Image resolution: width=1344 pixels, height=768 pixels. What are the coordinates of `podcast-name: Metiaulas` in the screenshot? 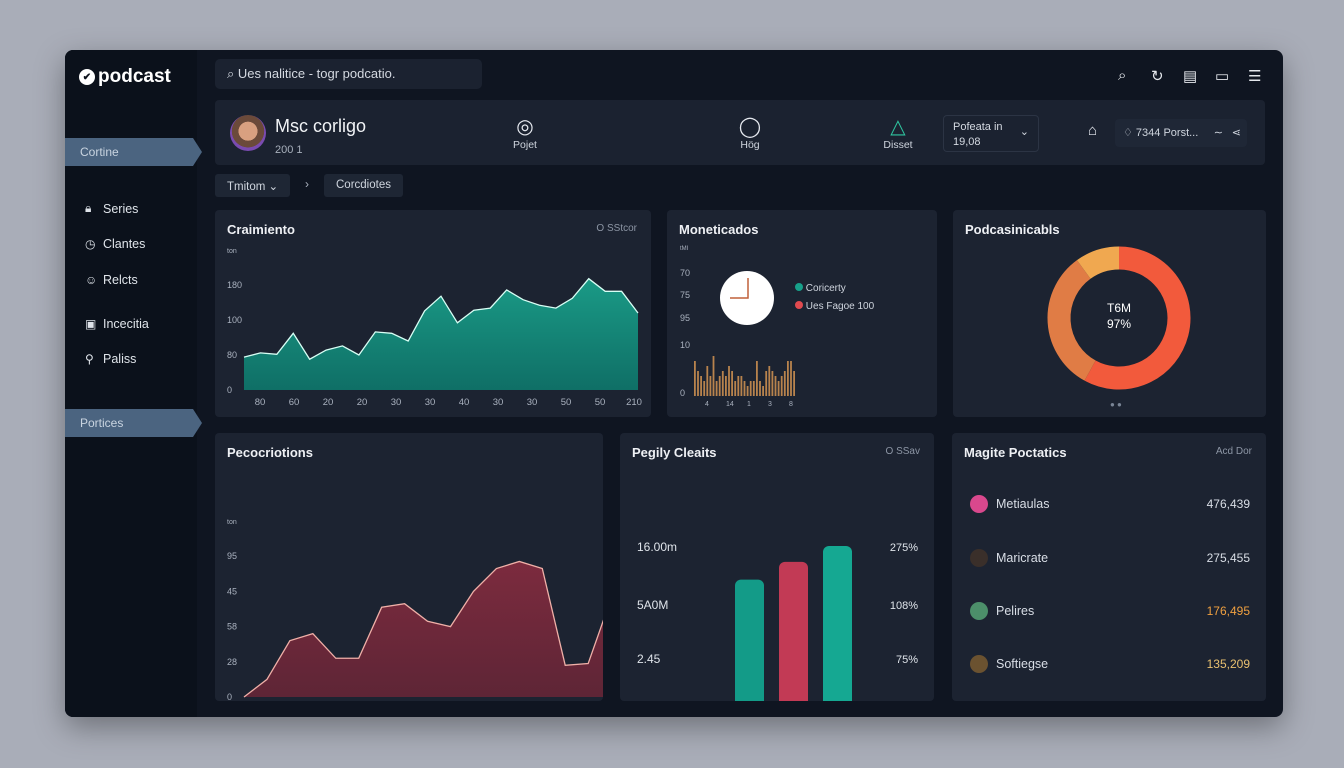 It's located at (1023, 504).